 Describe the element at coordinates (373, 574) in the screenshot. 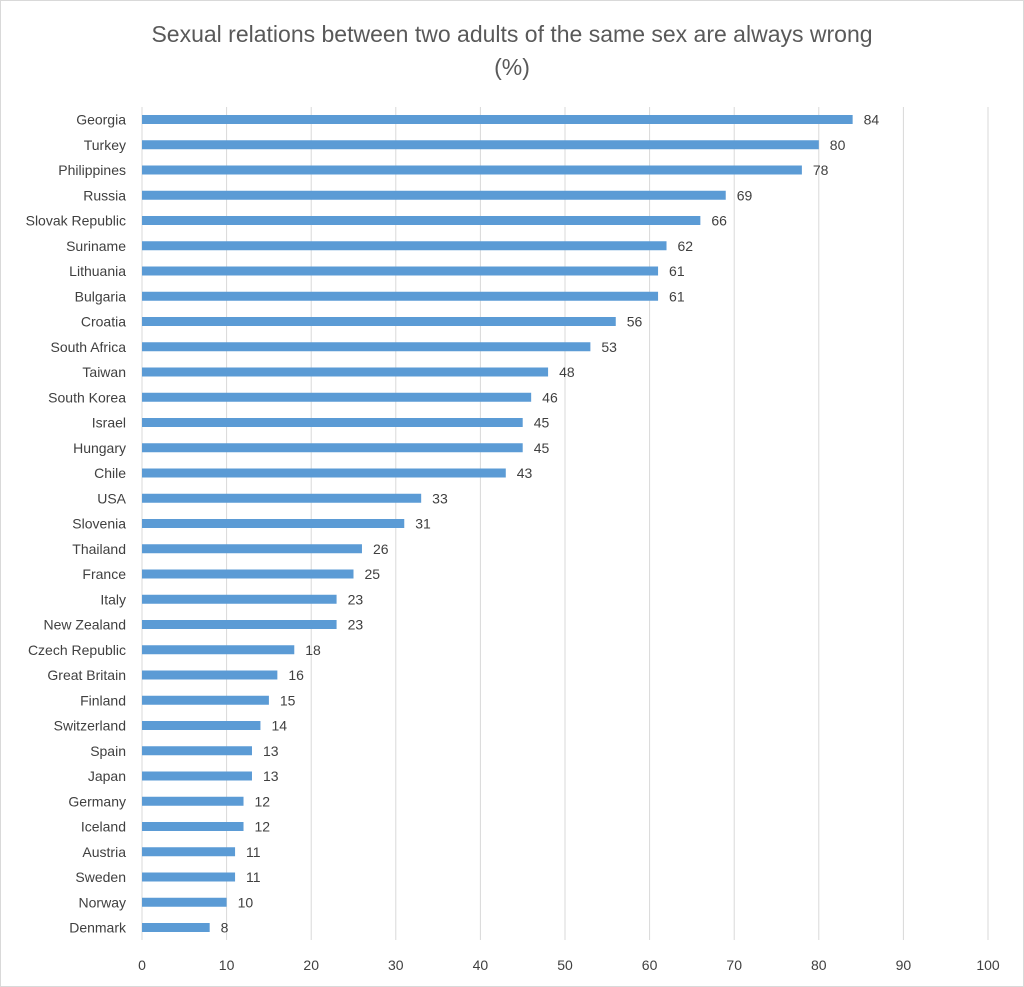

I see `data-label: 25` at that location.